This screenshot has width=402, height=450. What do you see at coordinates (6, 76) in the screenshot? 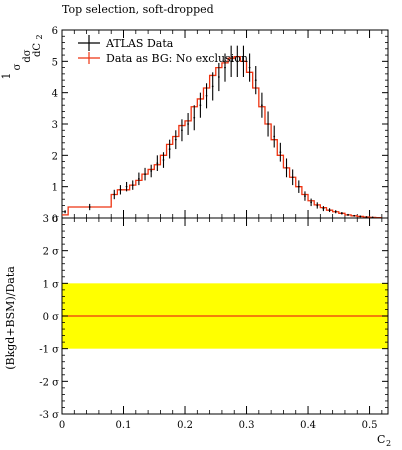
I see `main-ylabel-prefix: 1` at bounding box center [6, 76].